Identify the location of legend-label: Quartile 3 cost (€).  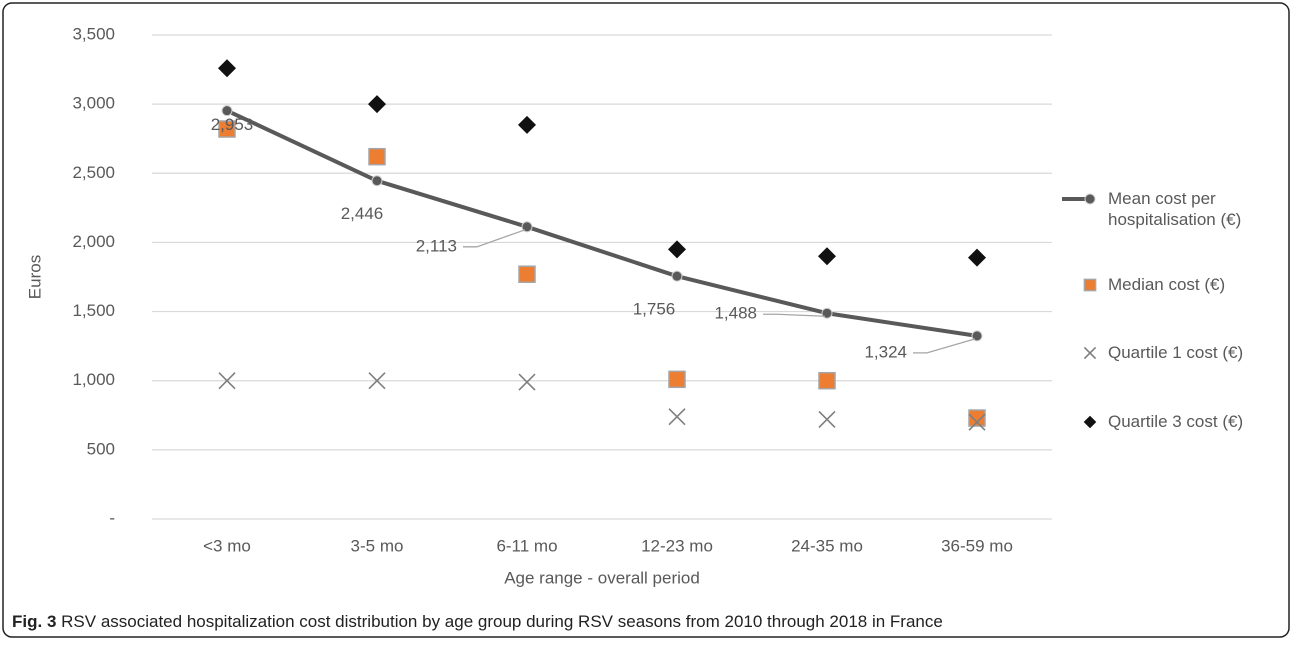
(1176, 421).